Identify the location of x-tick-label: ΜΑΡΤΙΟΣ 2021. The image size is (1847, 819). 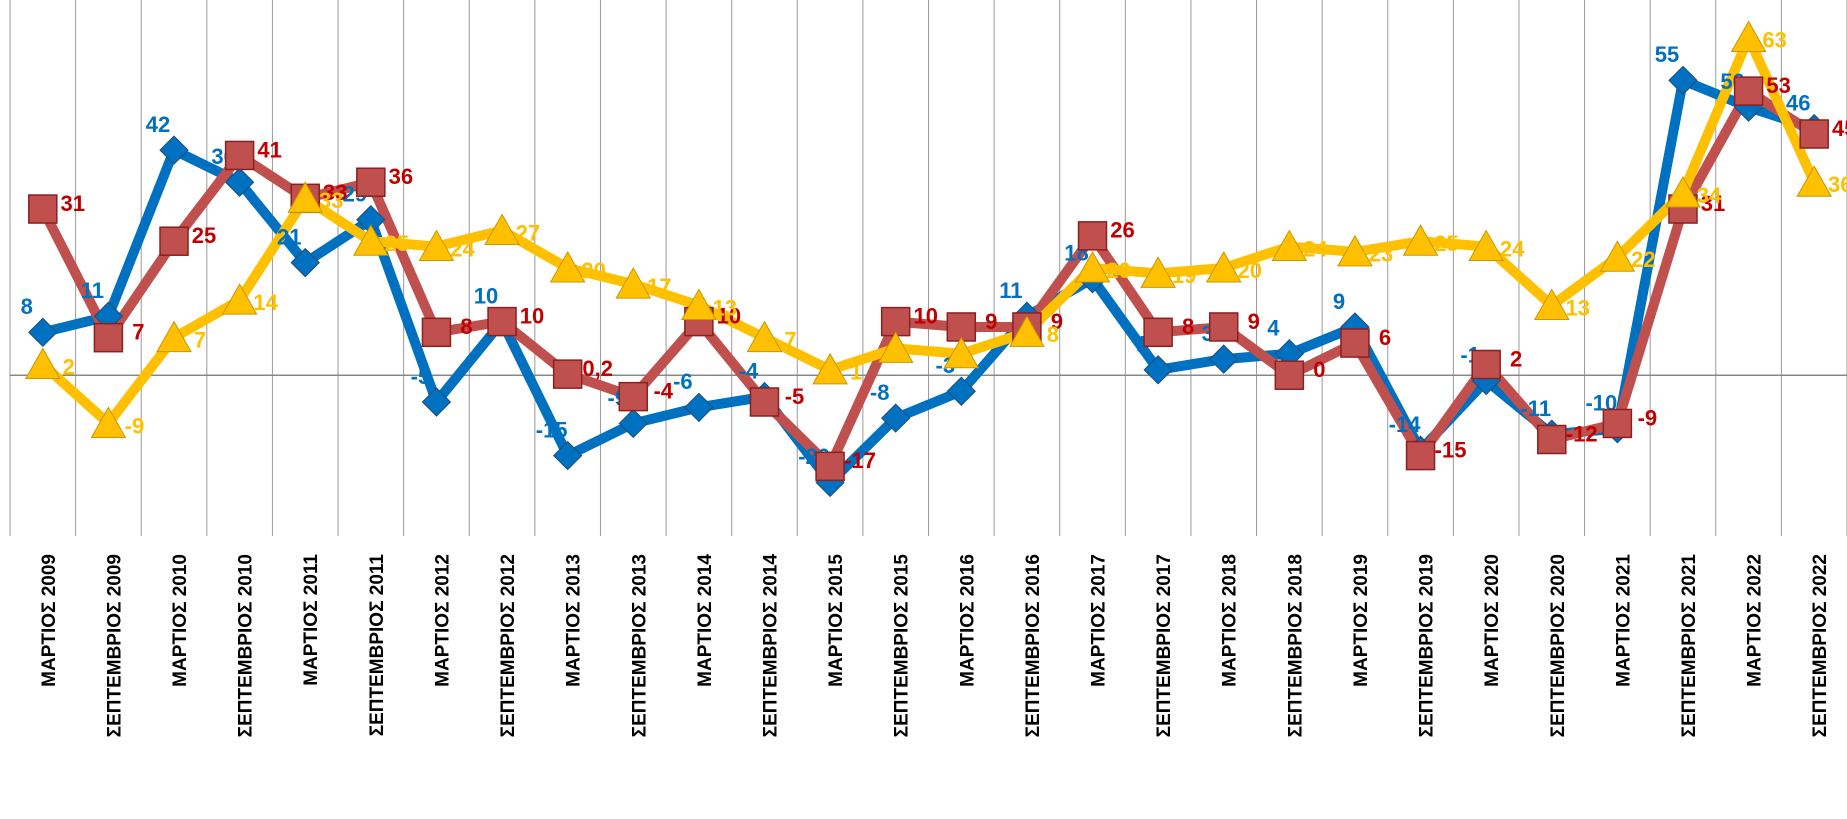
(1623, 620).